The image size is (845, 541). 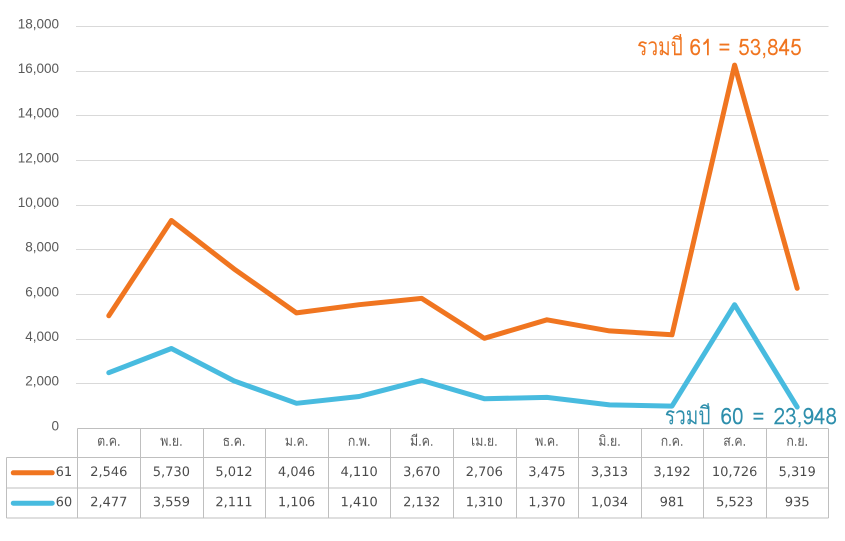 I want to click on svg-text: 12,000, so click(x=38, y=157).